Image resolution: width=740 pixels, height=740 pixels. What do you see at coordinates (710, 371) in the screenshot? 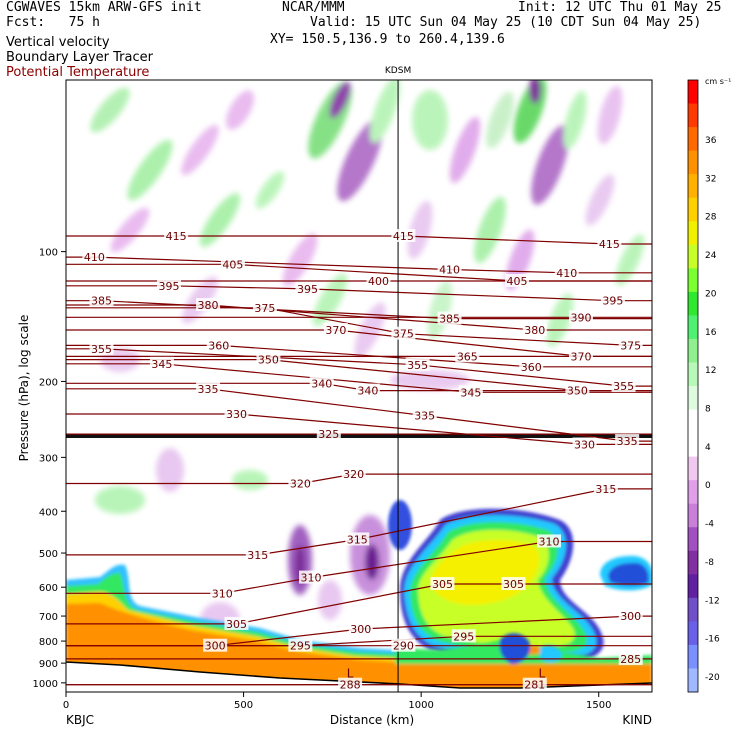
I see `colorbar-tick-label: 12` at bounding box center [710, 371].